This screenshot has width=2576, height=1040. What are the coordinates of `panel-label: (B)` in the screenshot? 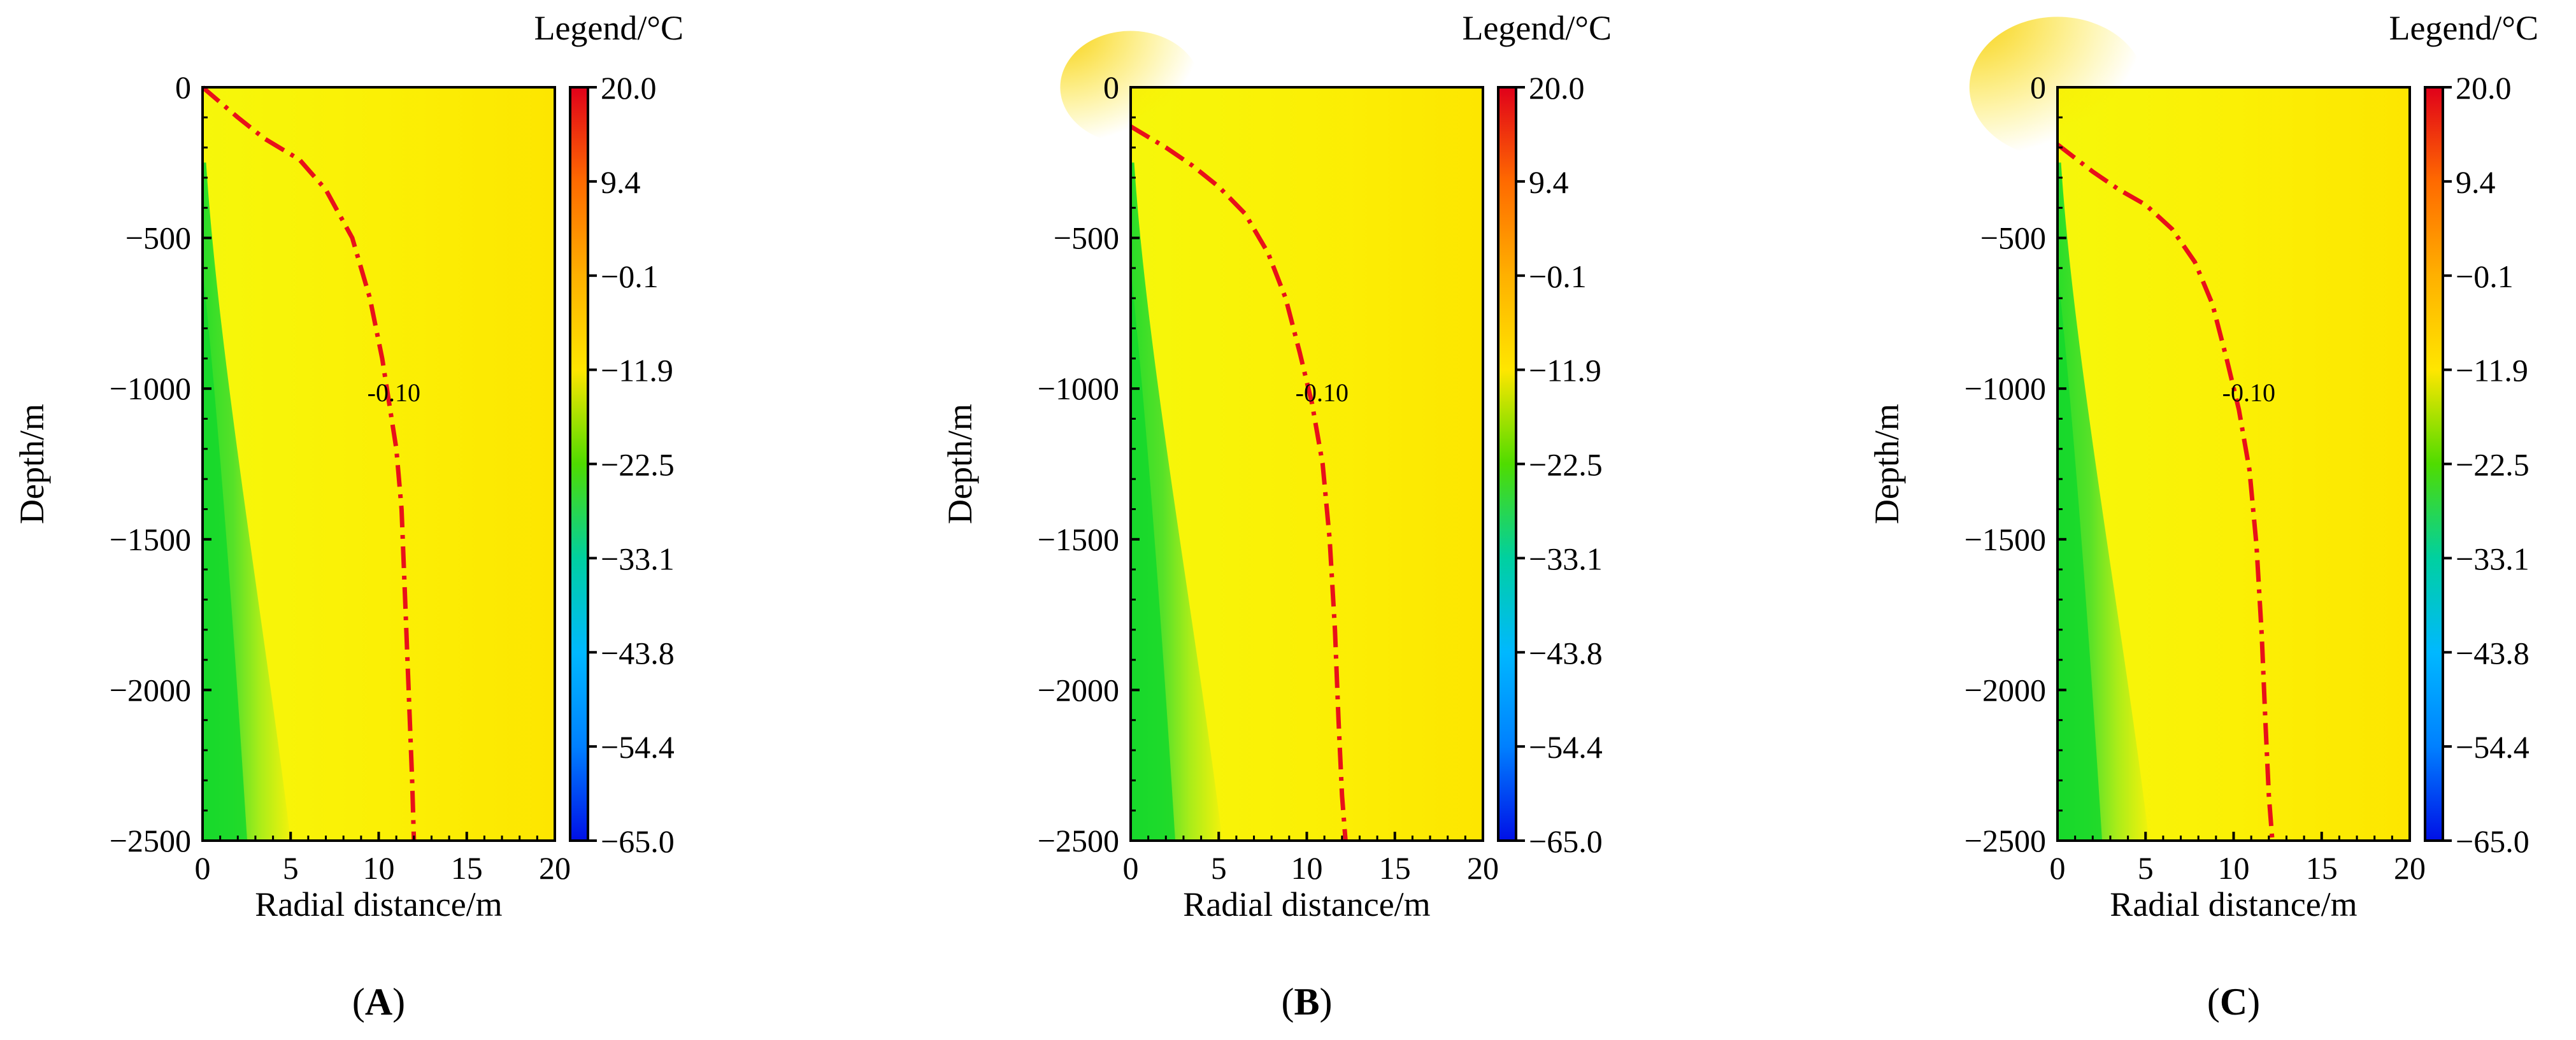 It's located at (1308, 1002).